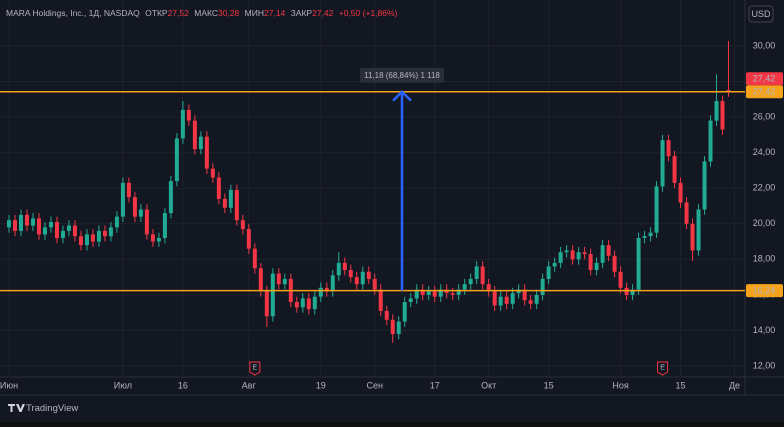 The image size is (784, 427). I want to click on last-price-label: 27,42, so click(764, 79).